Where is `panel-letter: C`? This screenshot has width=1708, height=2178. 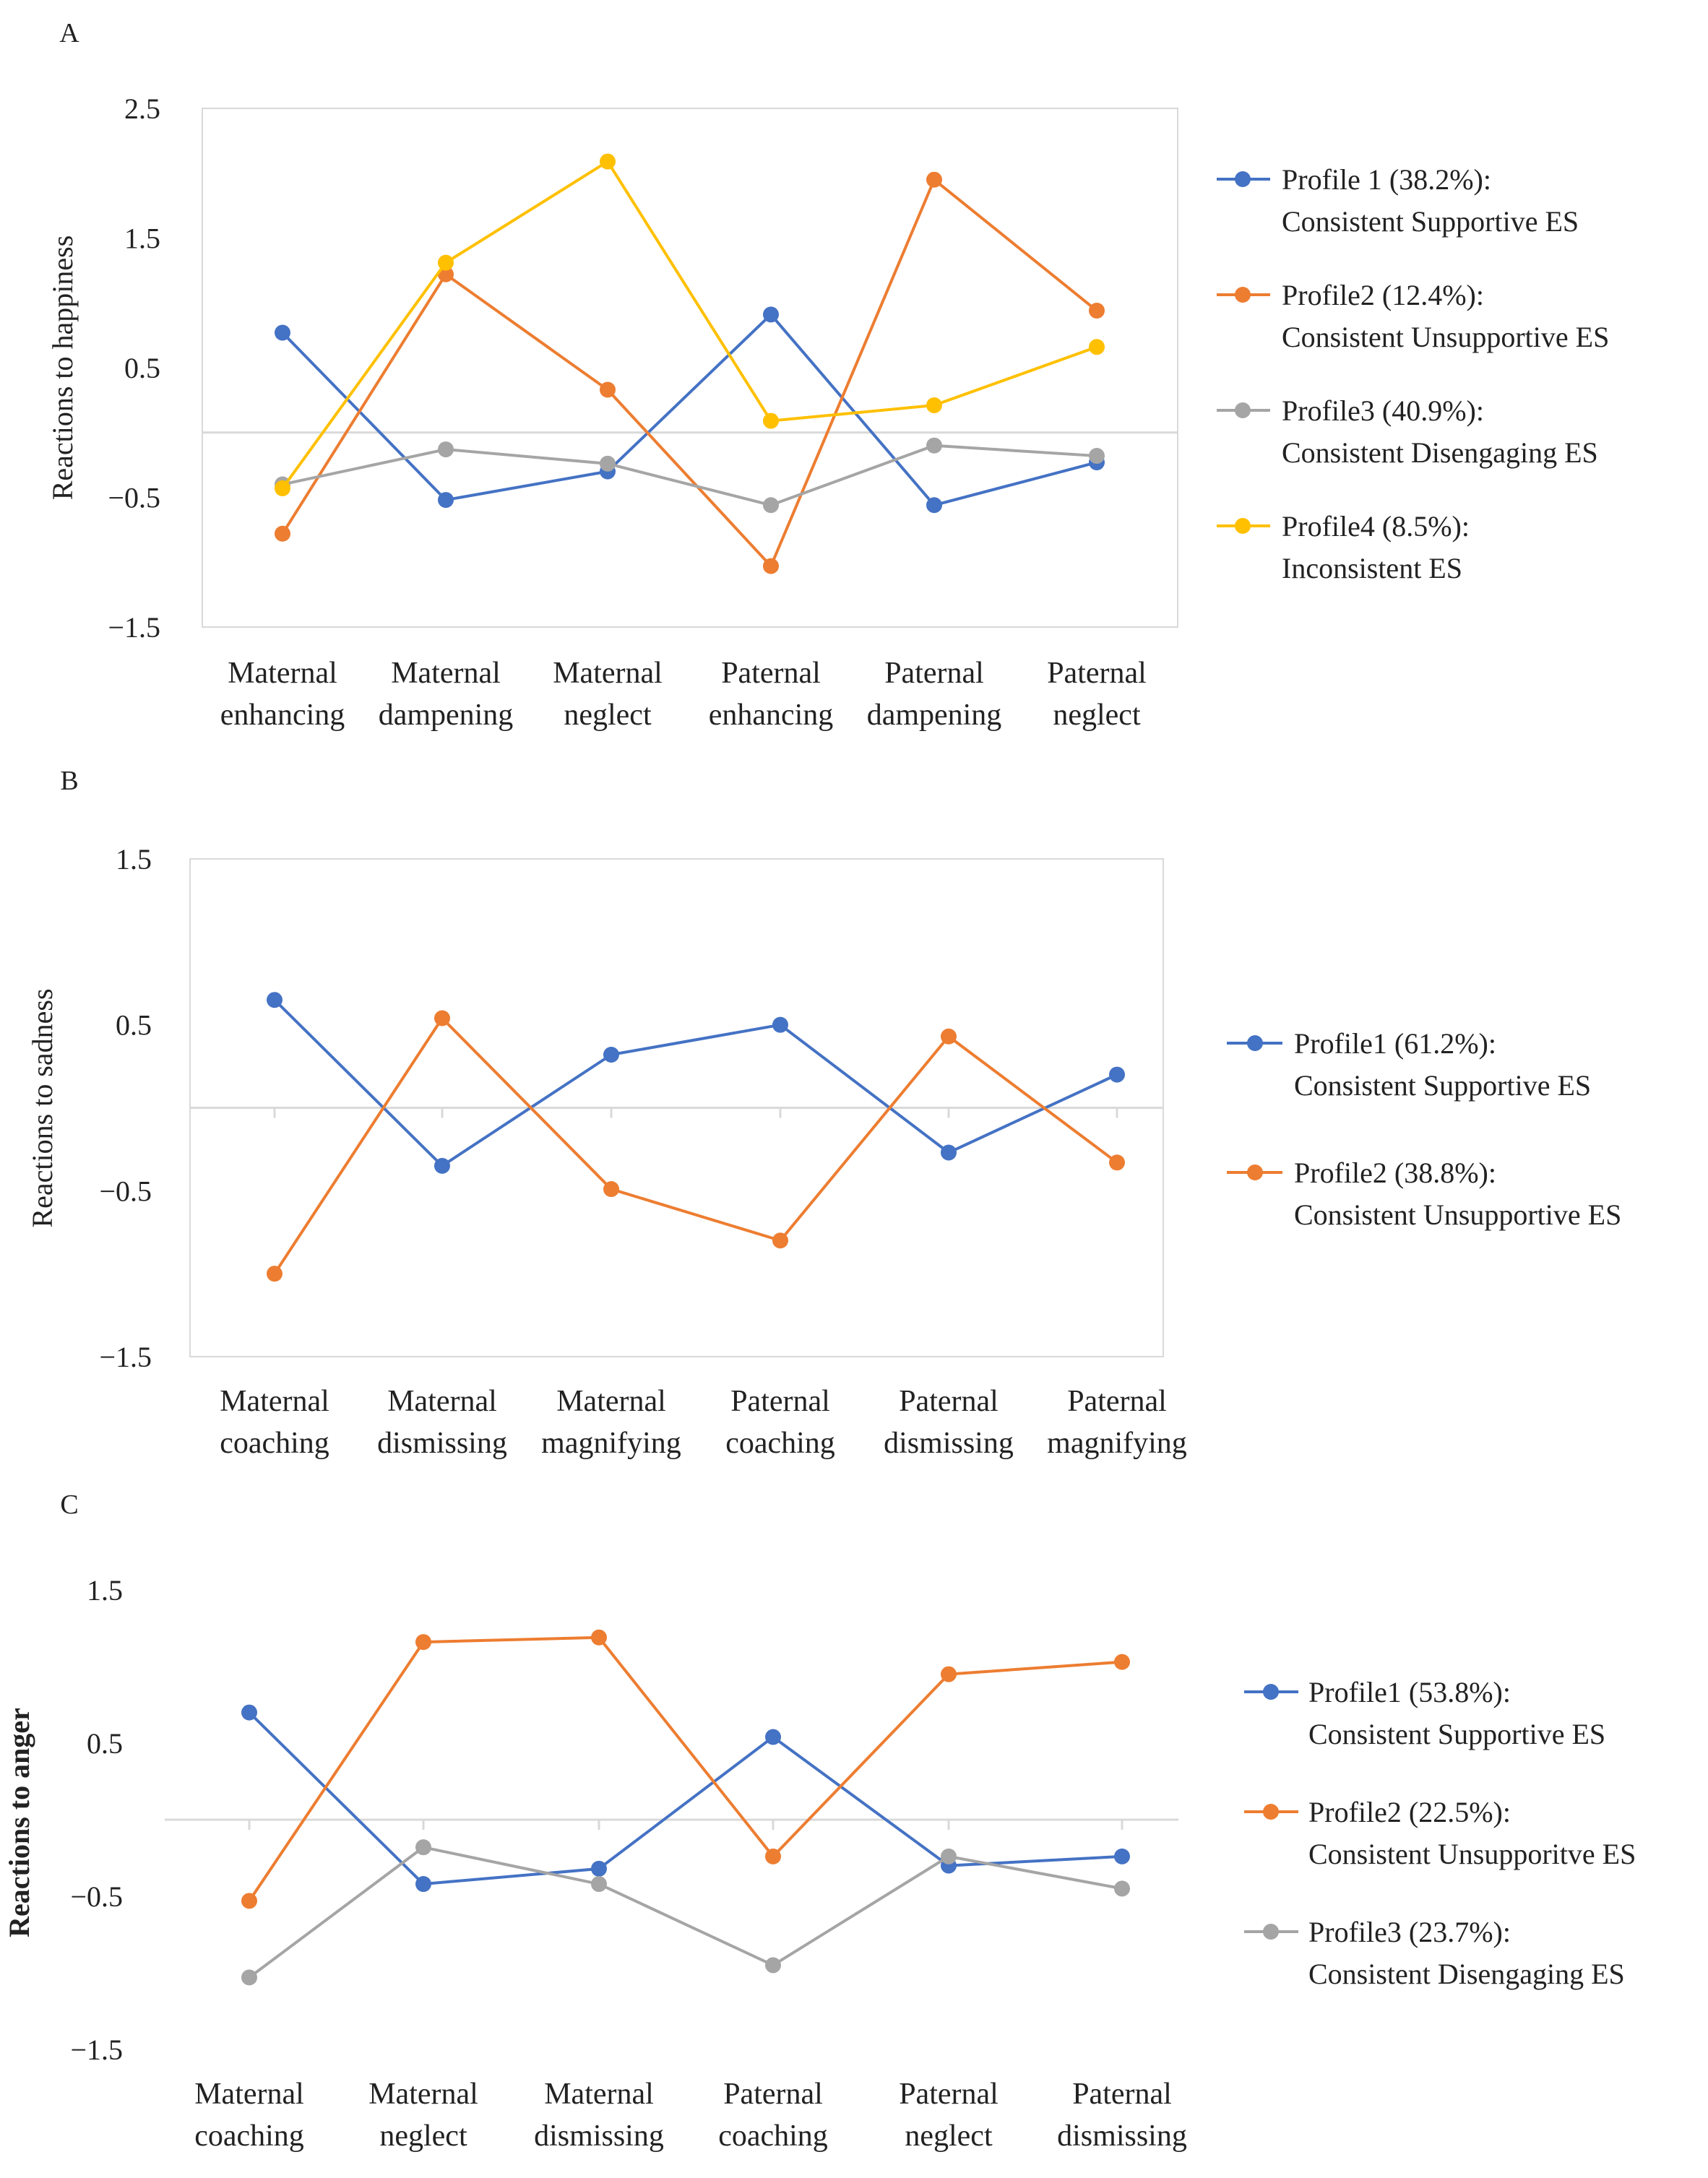
panel-letter: C is located at coordinates (69, 1505).